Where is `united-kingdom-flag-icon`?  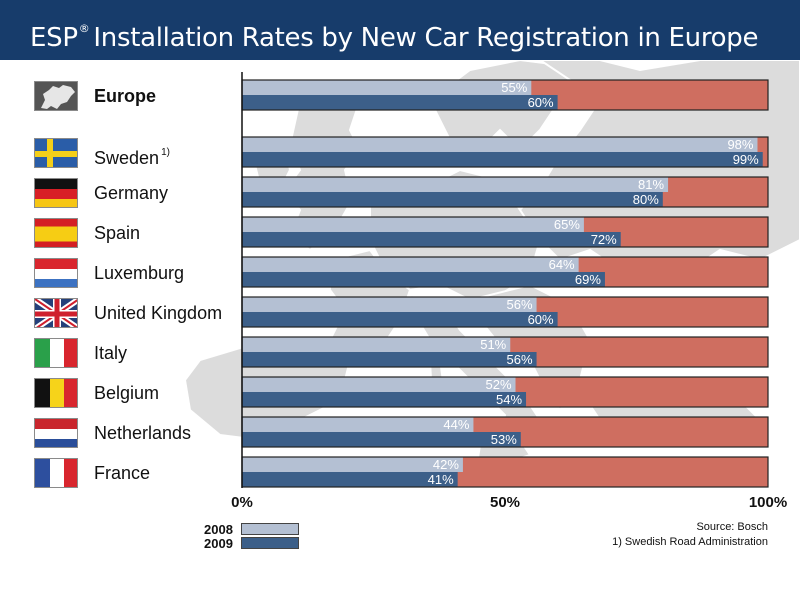 united-kingdom-flag-icon is located at coordinates (56, 313).